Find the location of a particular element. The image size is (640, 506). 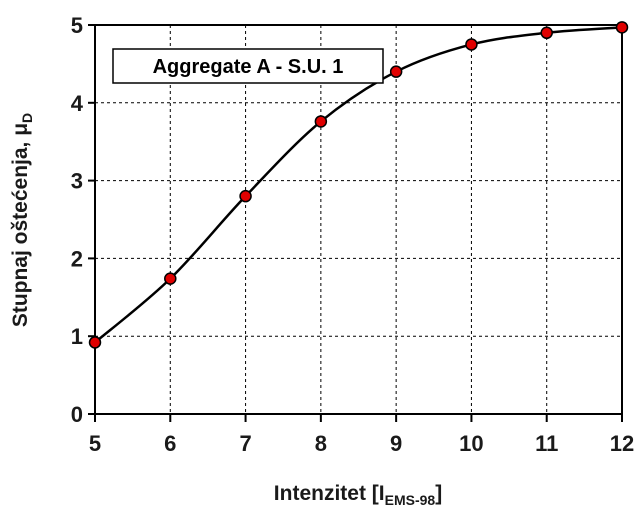

y-tick-label: 0 is located at coordinates (77, 414).